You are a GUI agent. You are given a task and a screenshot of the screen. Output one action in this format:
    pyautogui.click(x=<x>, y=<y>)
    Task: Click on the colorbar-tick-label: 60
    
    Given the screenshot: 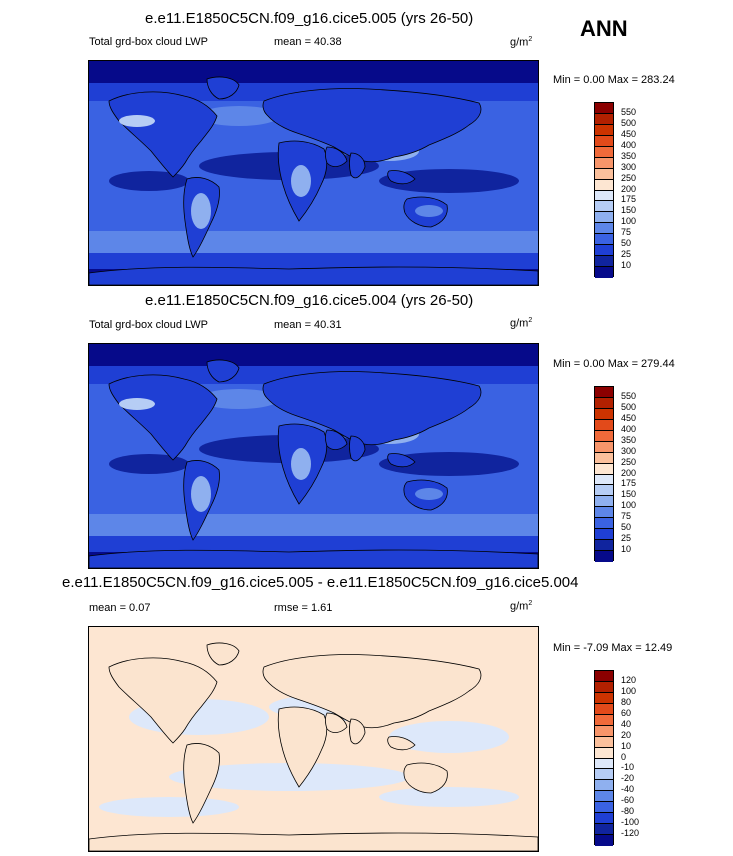 What is the action you would take?
    pyautogui.click(x=626, y=712)
    